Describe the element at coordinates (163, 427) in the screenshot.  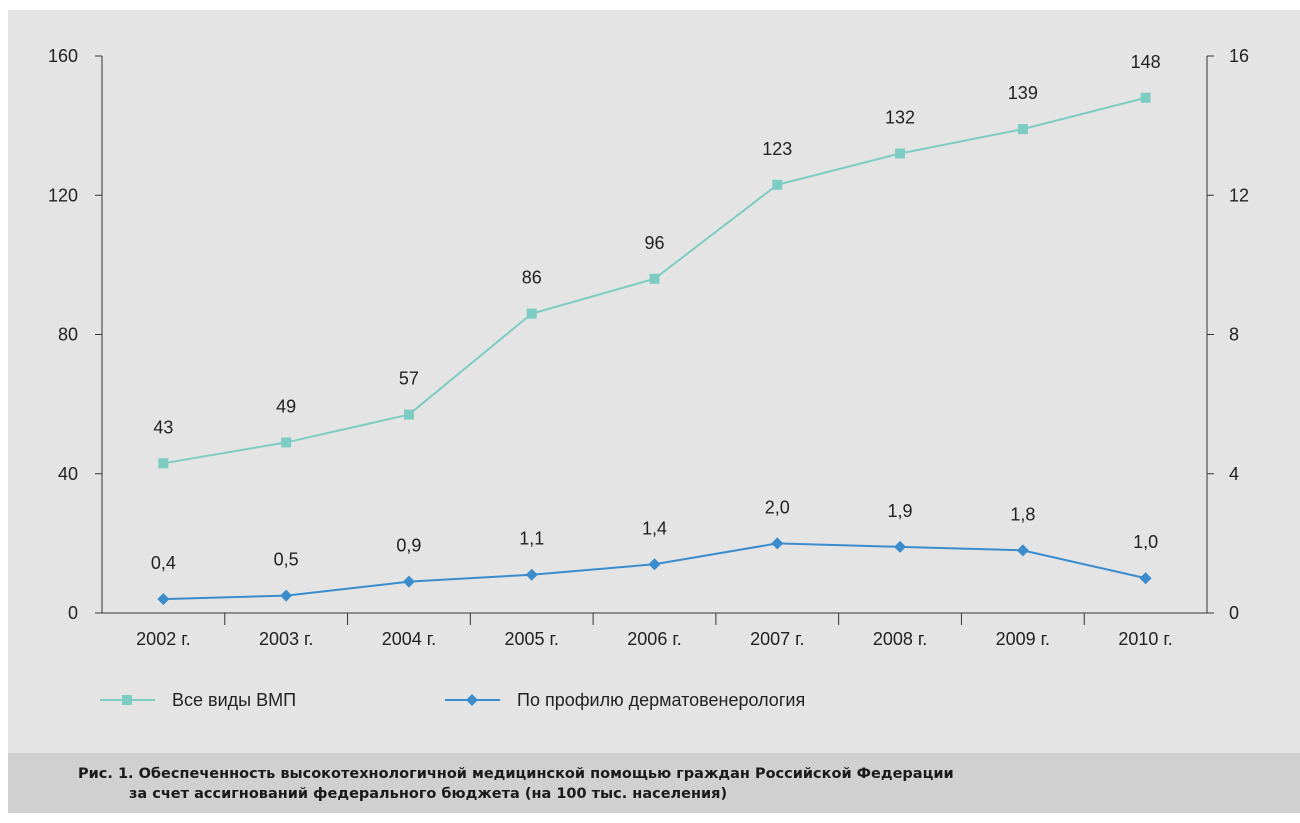
I see `data-label: 43` at that location.